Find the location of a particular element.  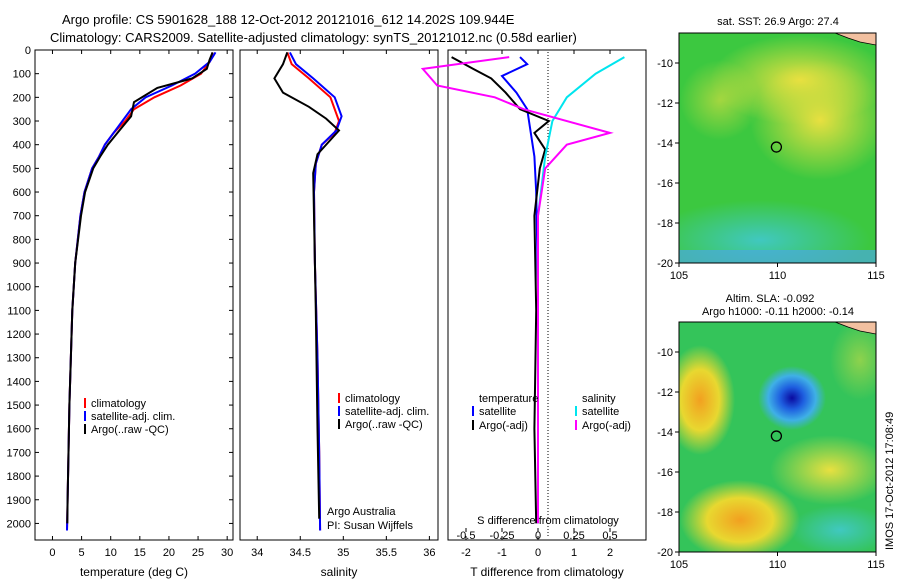

sla-map-axes: 105 110 115 -10 -12 -14 -16 -18 -20 is located at coordinates (771, 459).